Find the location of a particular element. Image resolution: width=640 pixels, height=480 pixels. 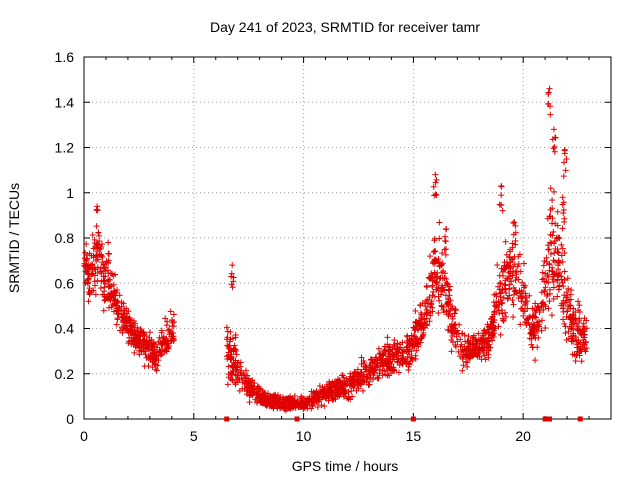

y-tick-label: 1 is located at coordinates (70, 193).